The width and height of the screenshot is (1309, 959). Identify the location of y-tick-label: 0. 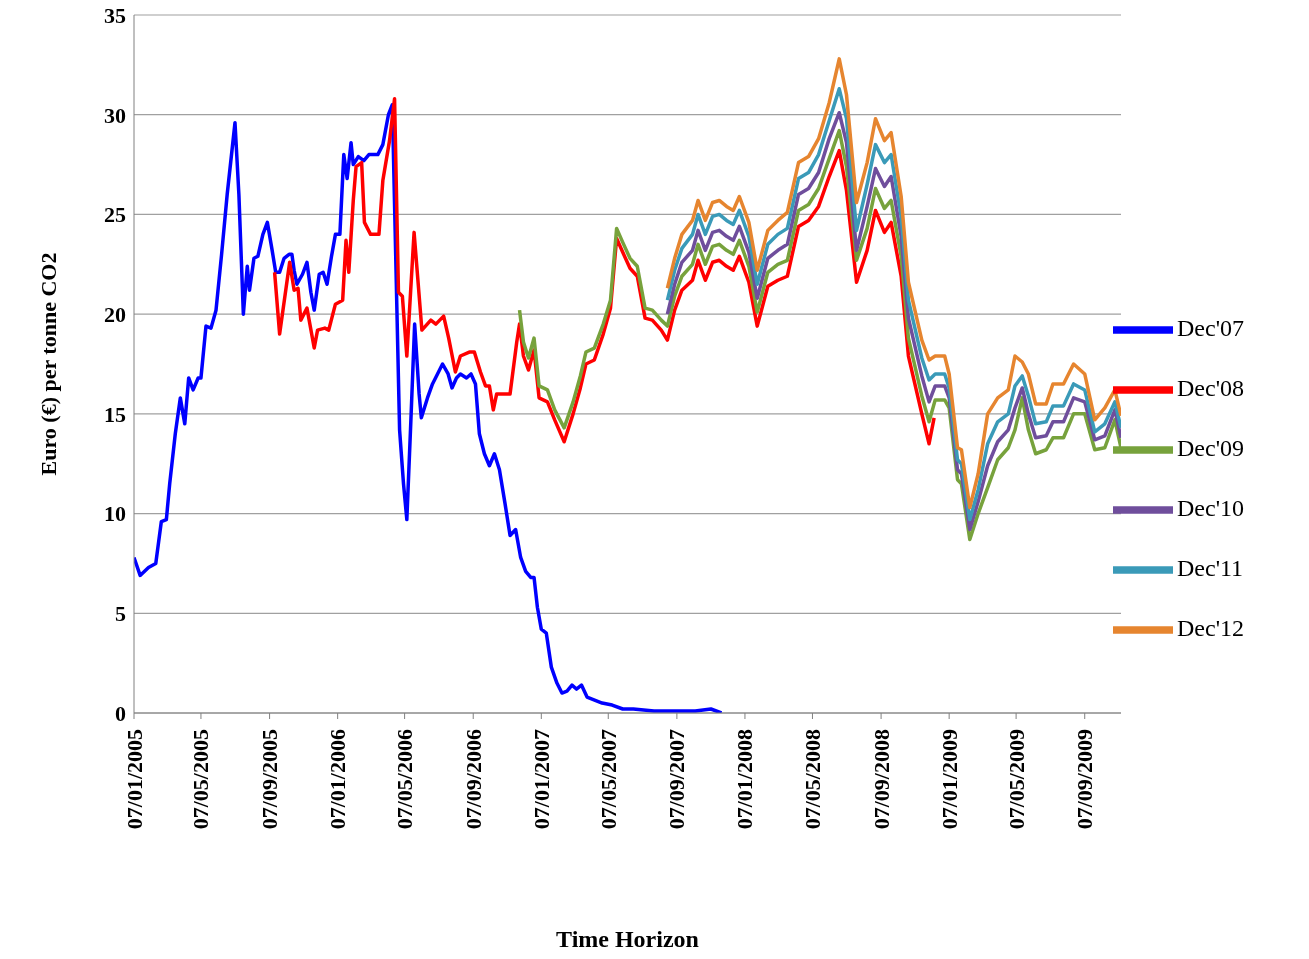
(120, 713).